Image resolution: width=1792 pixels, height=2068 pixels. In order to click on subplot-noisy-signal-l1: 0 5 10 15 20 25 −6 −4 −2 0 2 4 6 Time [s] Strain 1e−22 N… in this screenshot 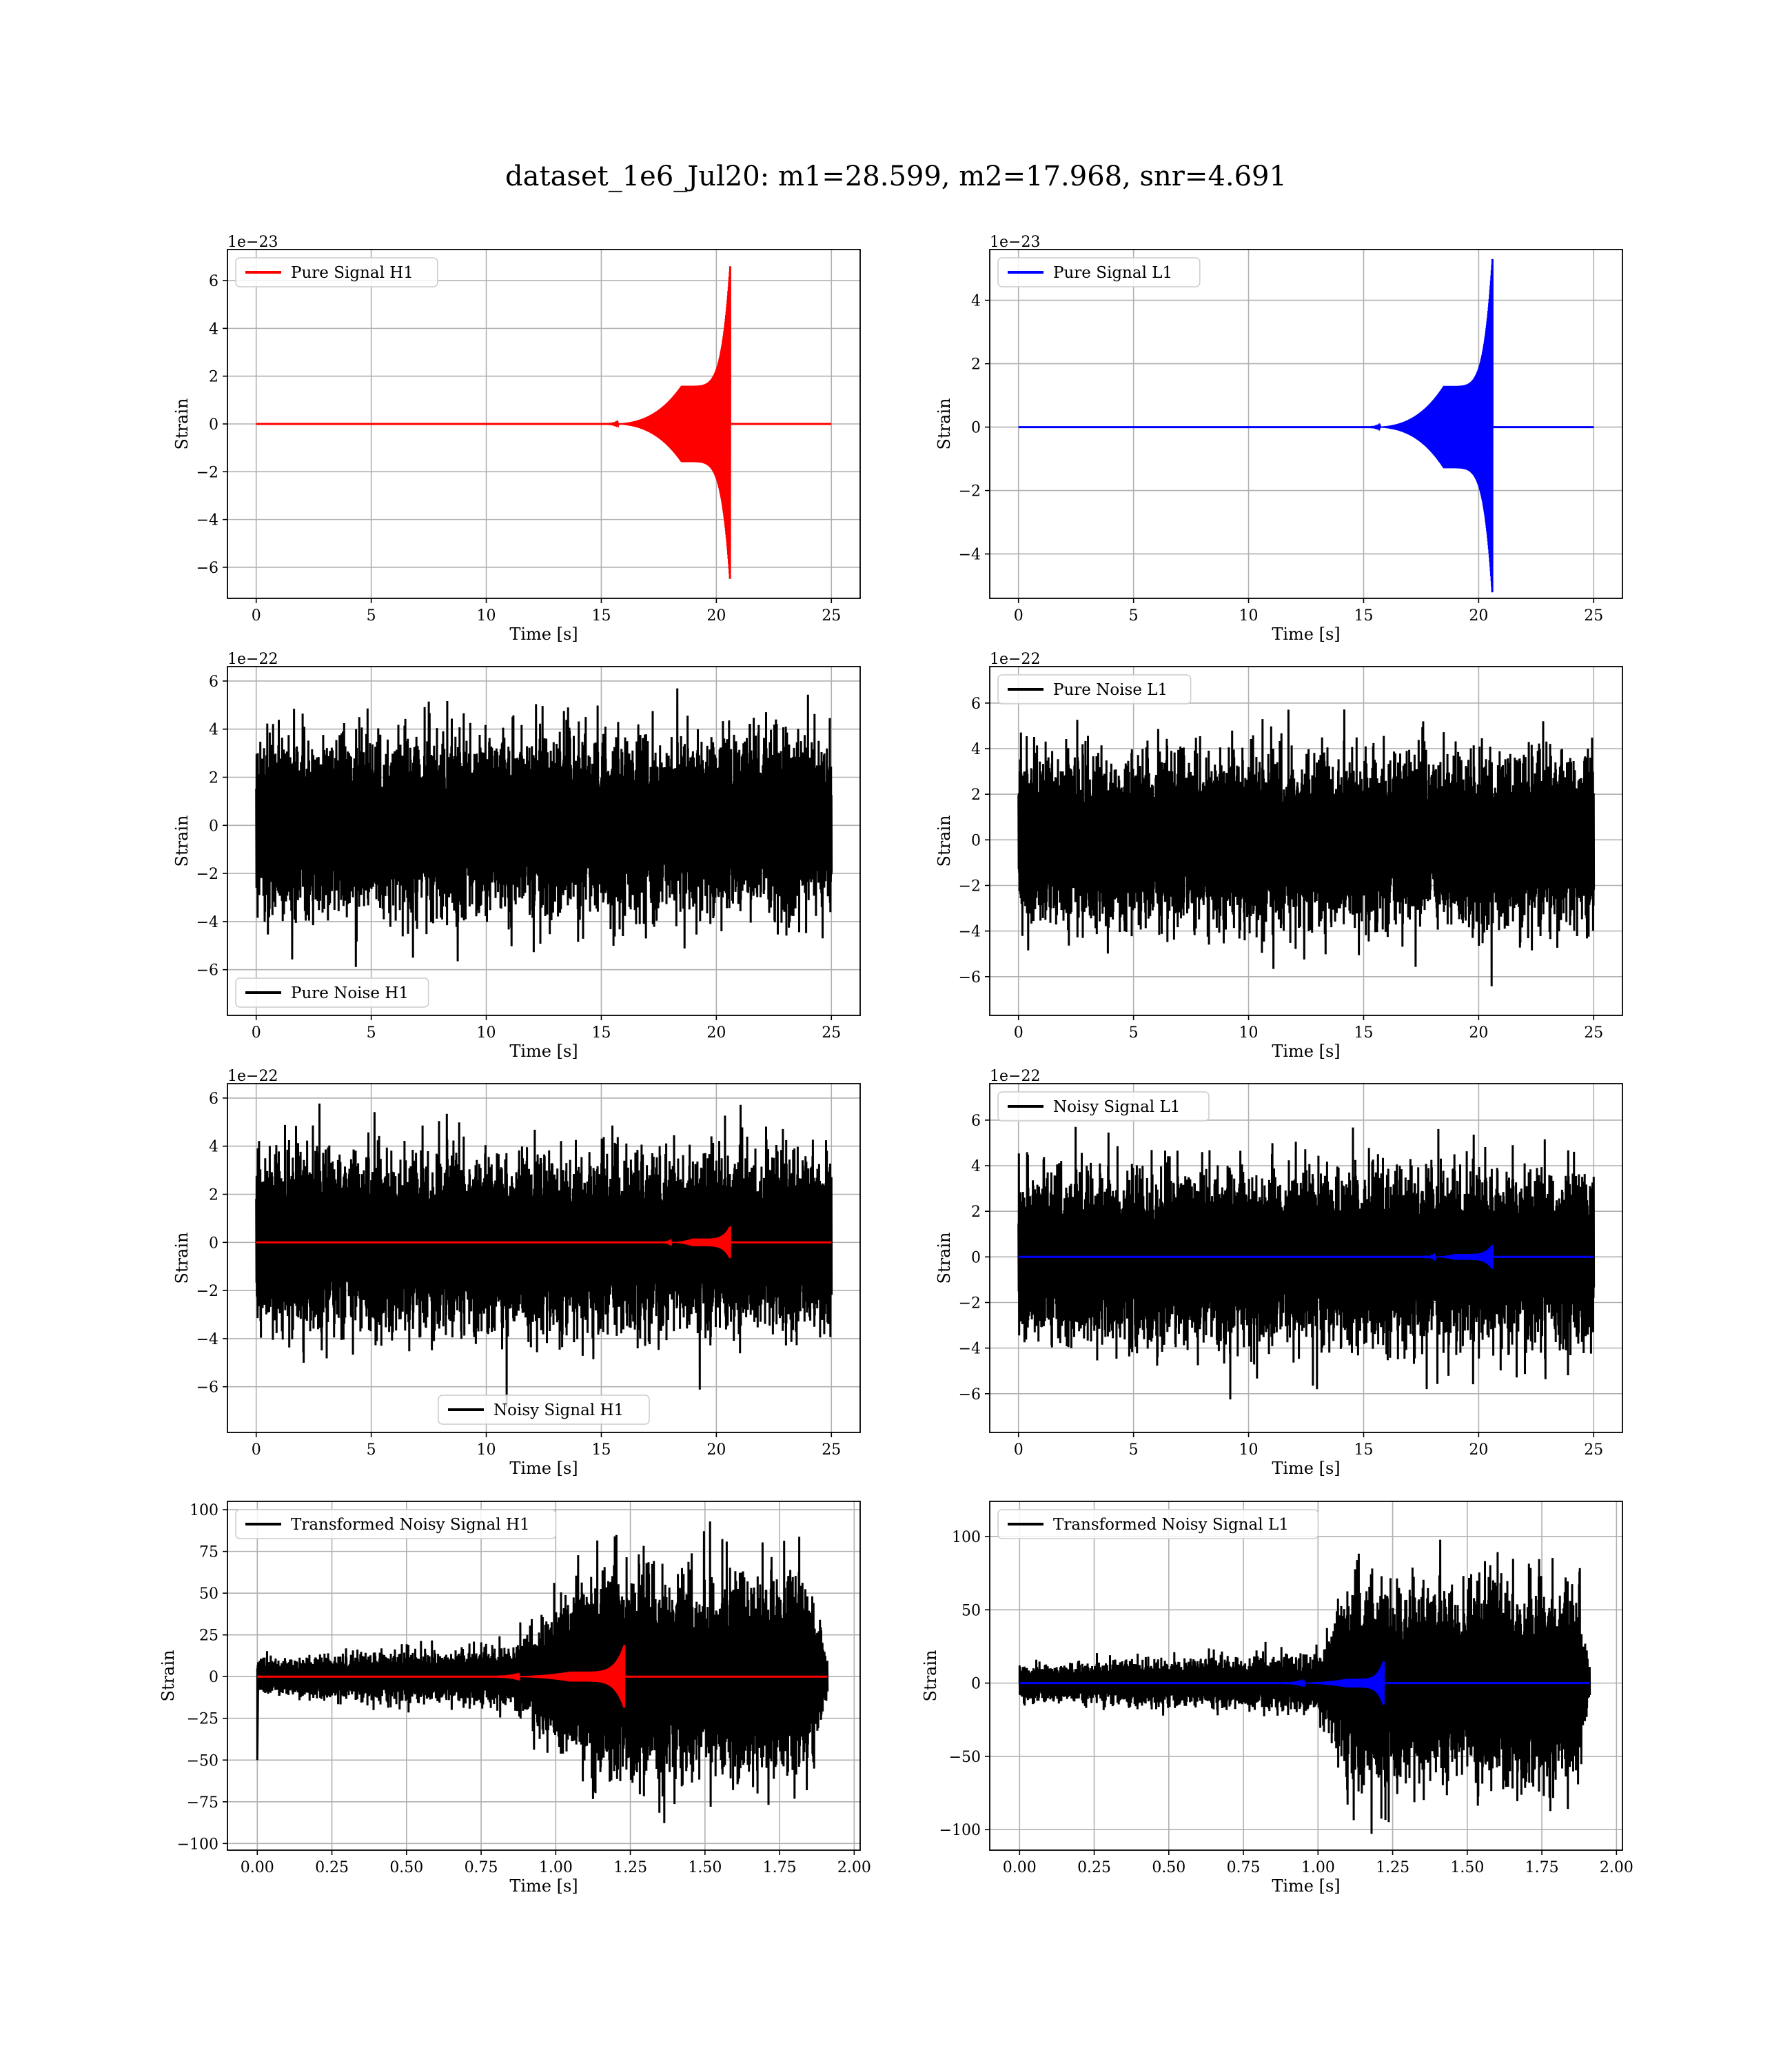, I will do `click(1279, 1273)`.